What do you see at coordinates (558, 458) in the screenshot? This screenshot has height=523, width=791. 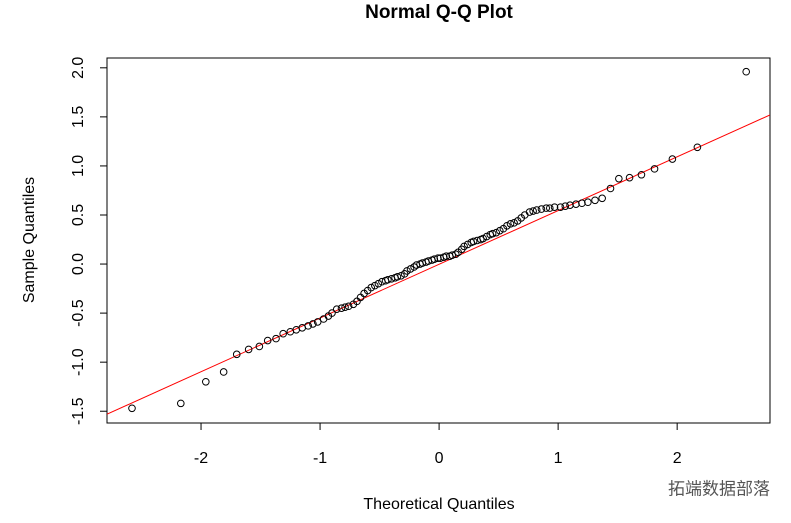 I see `x-tick-label: 1` at bounding box center [558, 458].